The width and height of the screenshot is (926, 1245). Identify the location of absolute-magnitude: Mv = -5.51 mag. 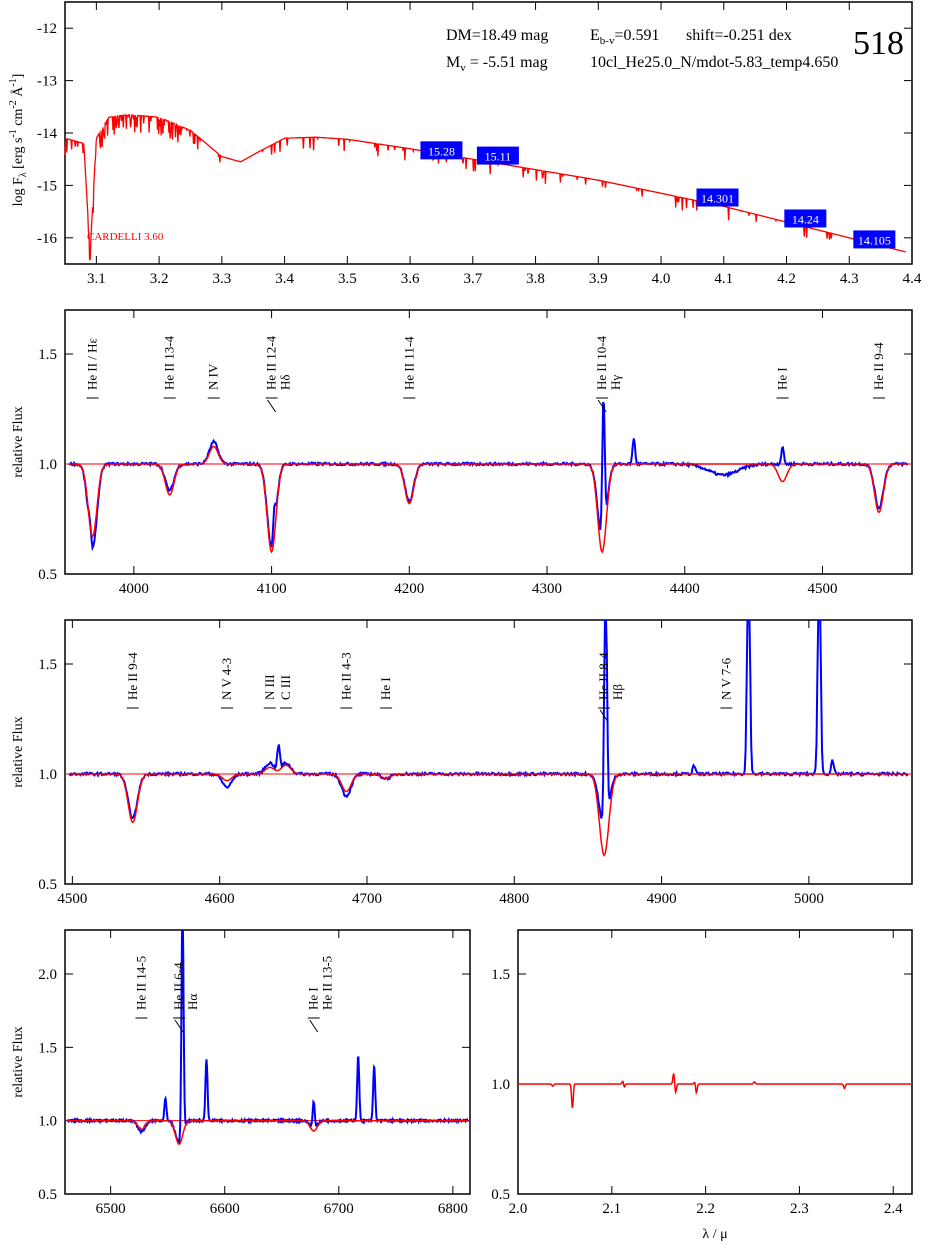
(497, 64).